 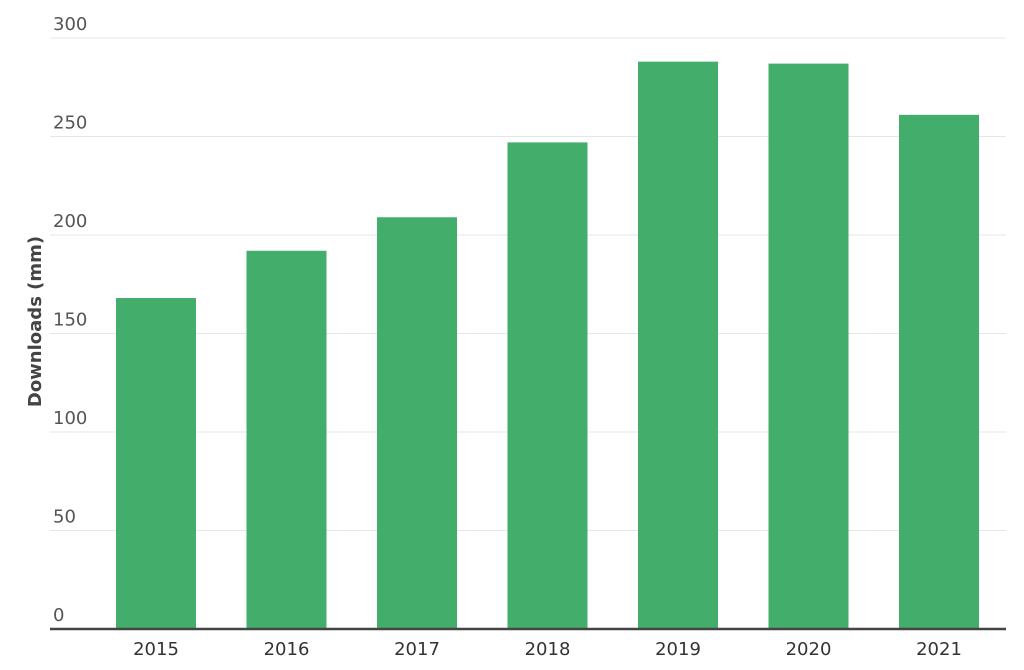 I want to click on x-tick-label: 2021, so click(x=939, y=649).